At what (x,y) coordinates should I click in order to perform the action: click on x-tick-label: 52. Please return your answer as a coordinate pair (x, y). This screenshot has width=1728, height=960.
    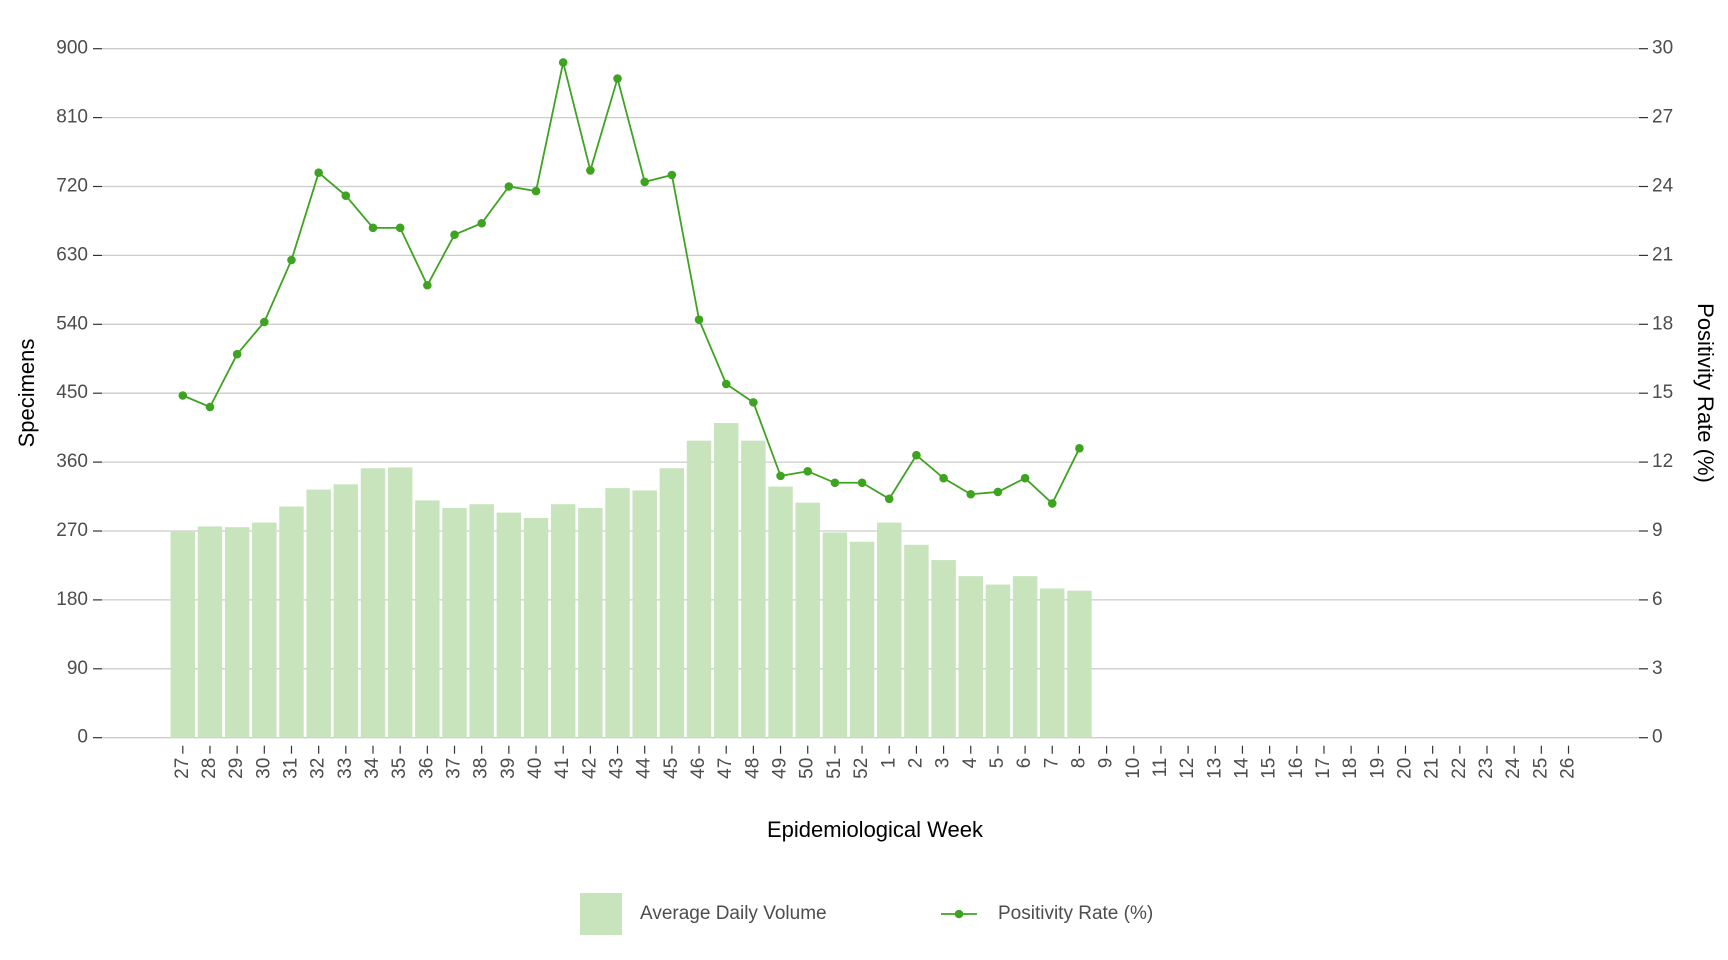
    Looking at the image, I should click on (861, 768).